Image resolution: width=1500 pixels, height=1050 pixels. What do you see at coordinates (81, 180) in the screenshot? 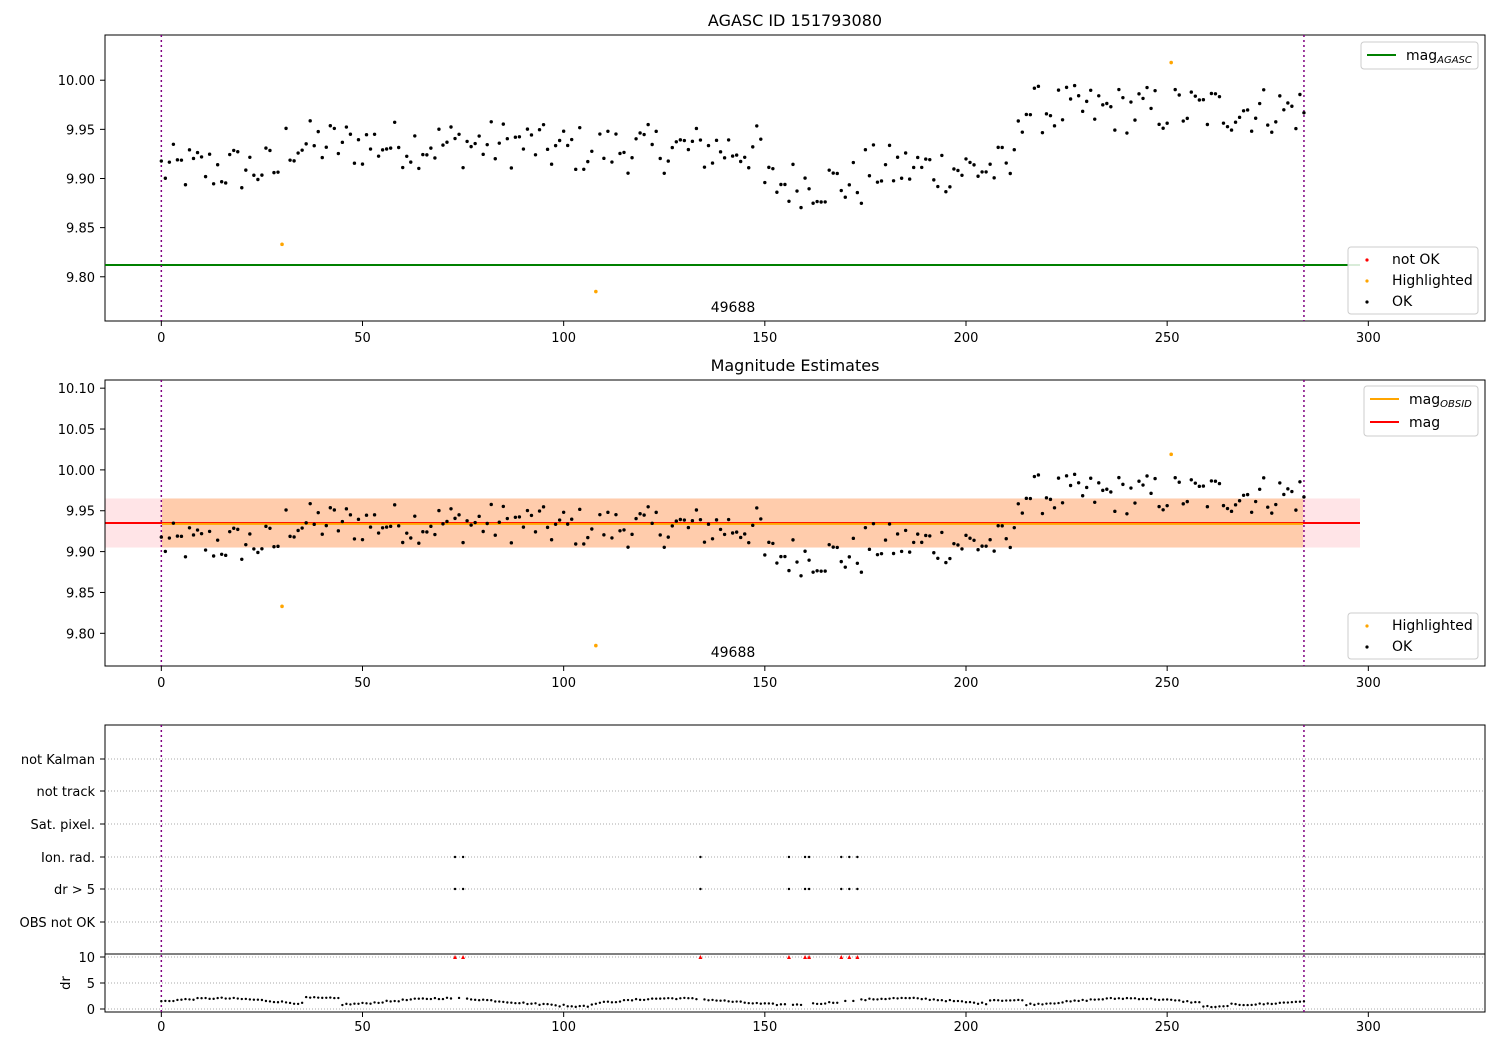
I see `panel1-y-axis: 9.80 9.85 9.90 9.95 10.00` at bounding box center [81, 180].